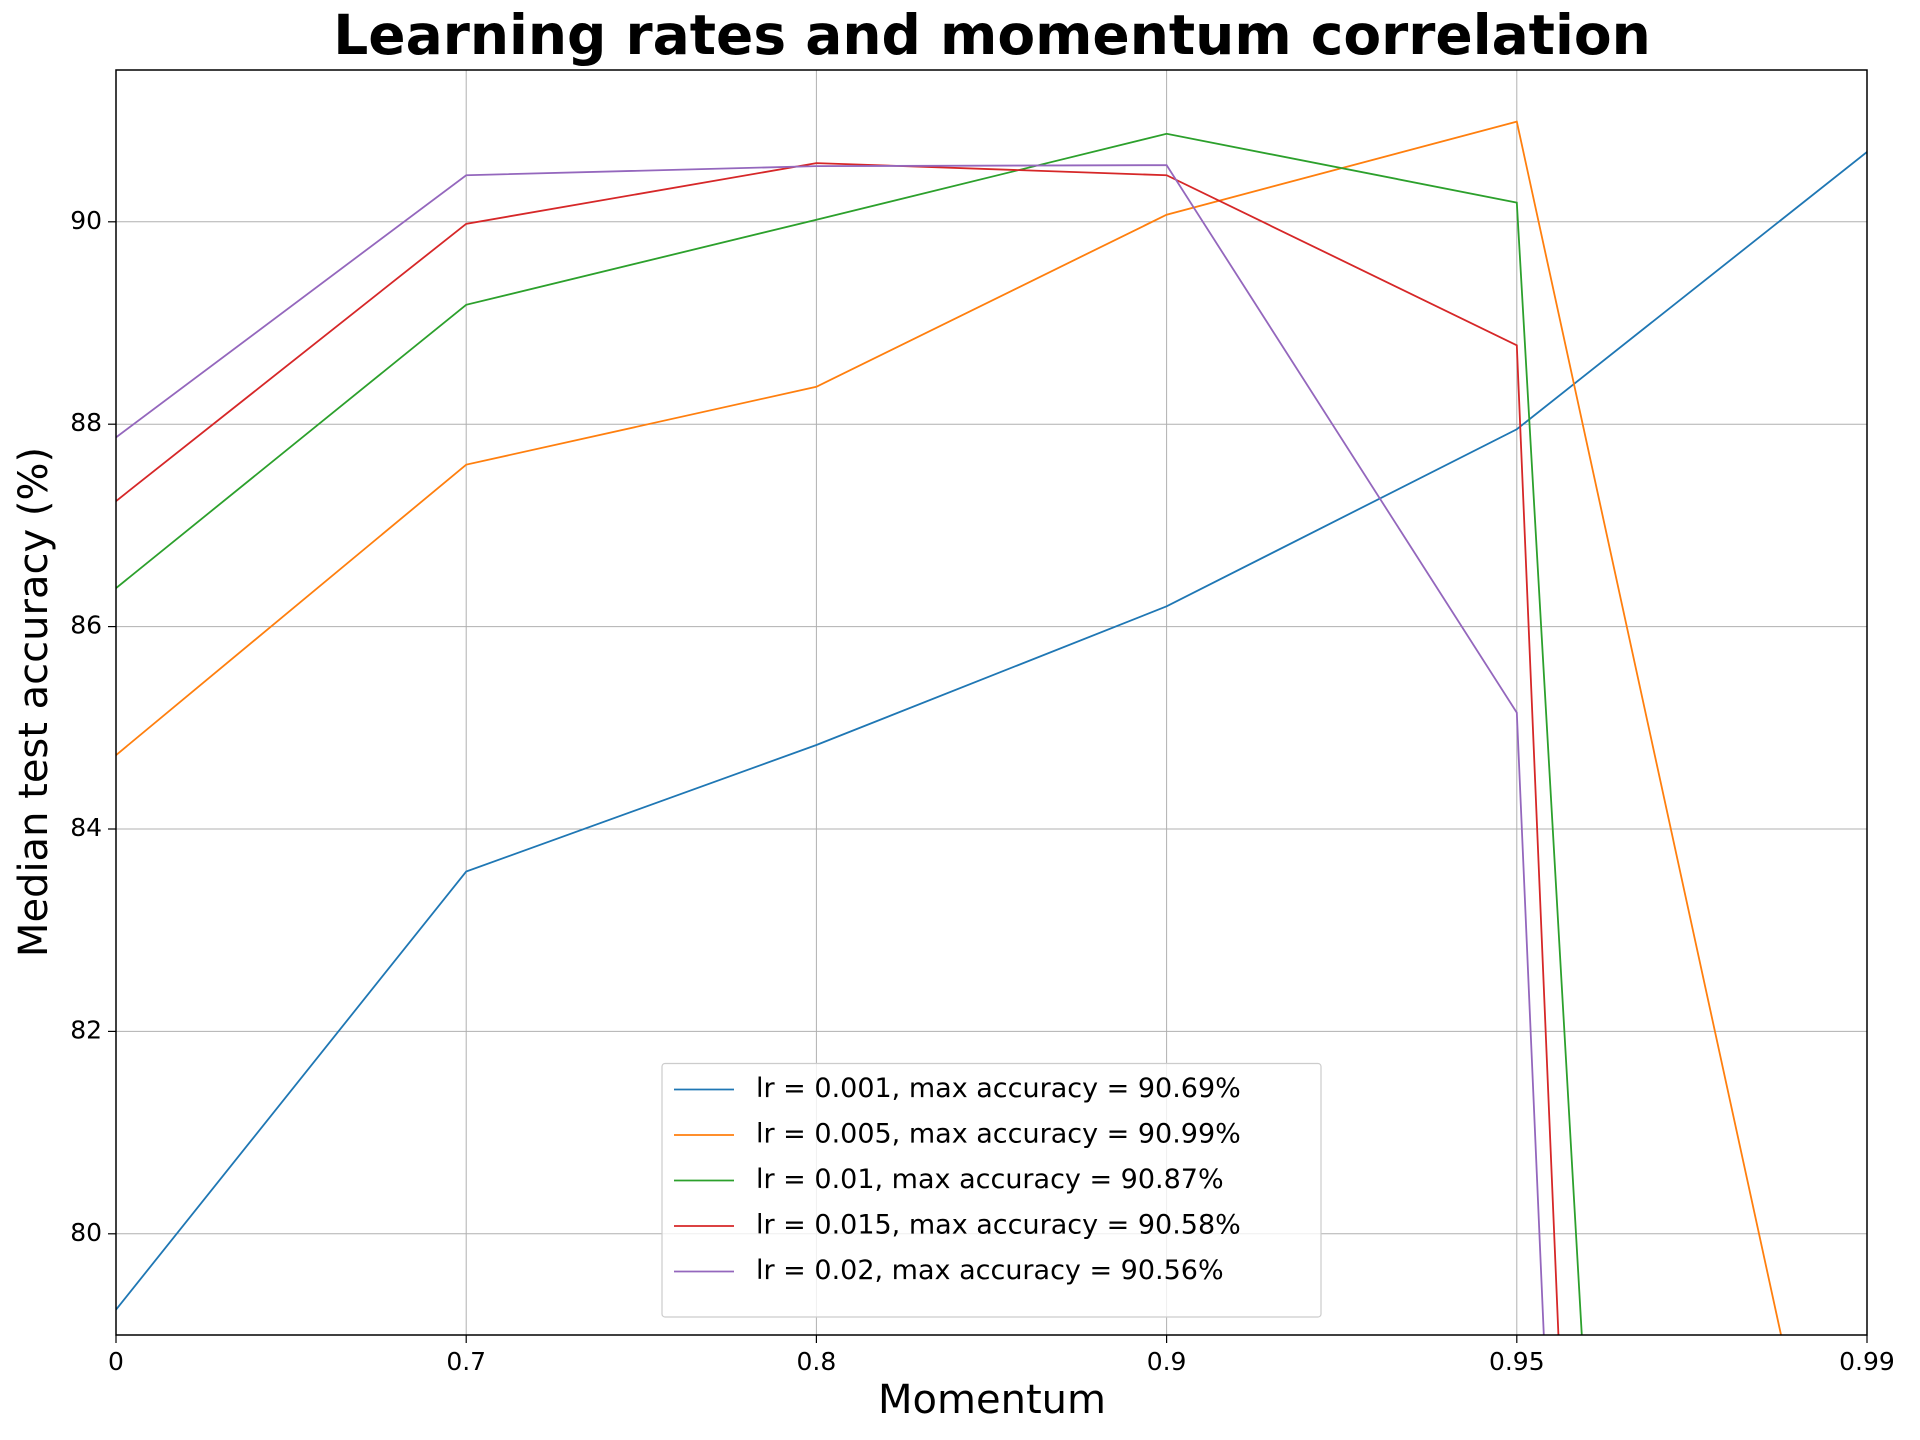 The image size is (1920, 1440). What do you see at coordinates (86, 827) in the screenshot?
I see `y-tick-label: 84` at bounding box center [86, 827].